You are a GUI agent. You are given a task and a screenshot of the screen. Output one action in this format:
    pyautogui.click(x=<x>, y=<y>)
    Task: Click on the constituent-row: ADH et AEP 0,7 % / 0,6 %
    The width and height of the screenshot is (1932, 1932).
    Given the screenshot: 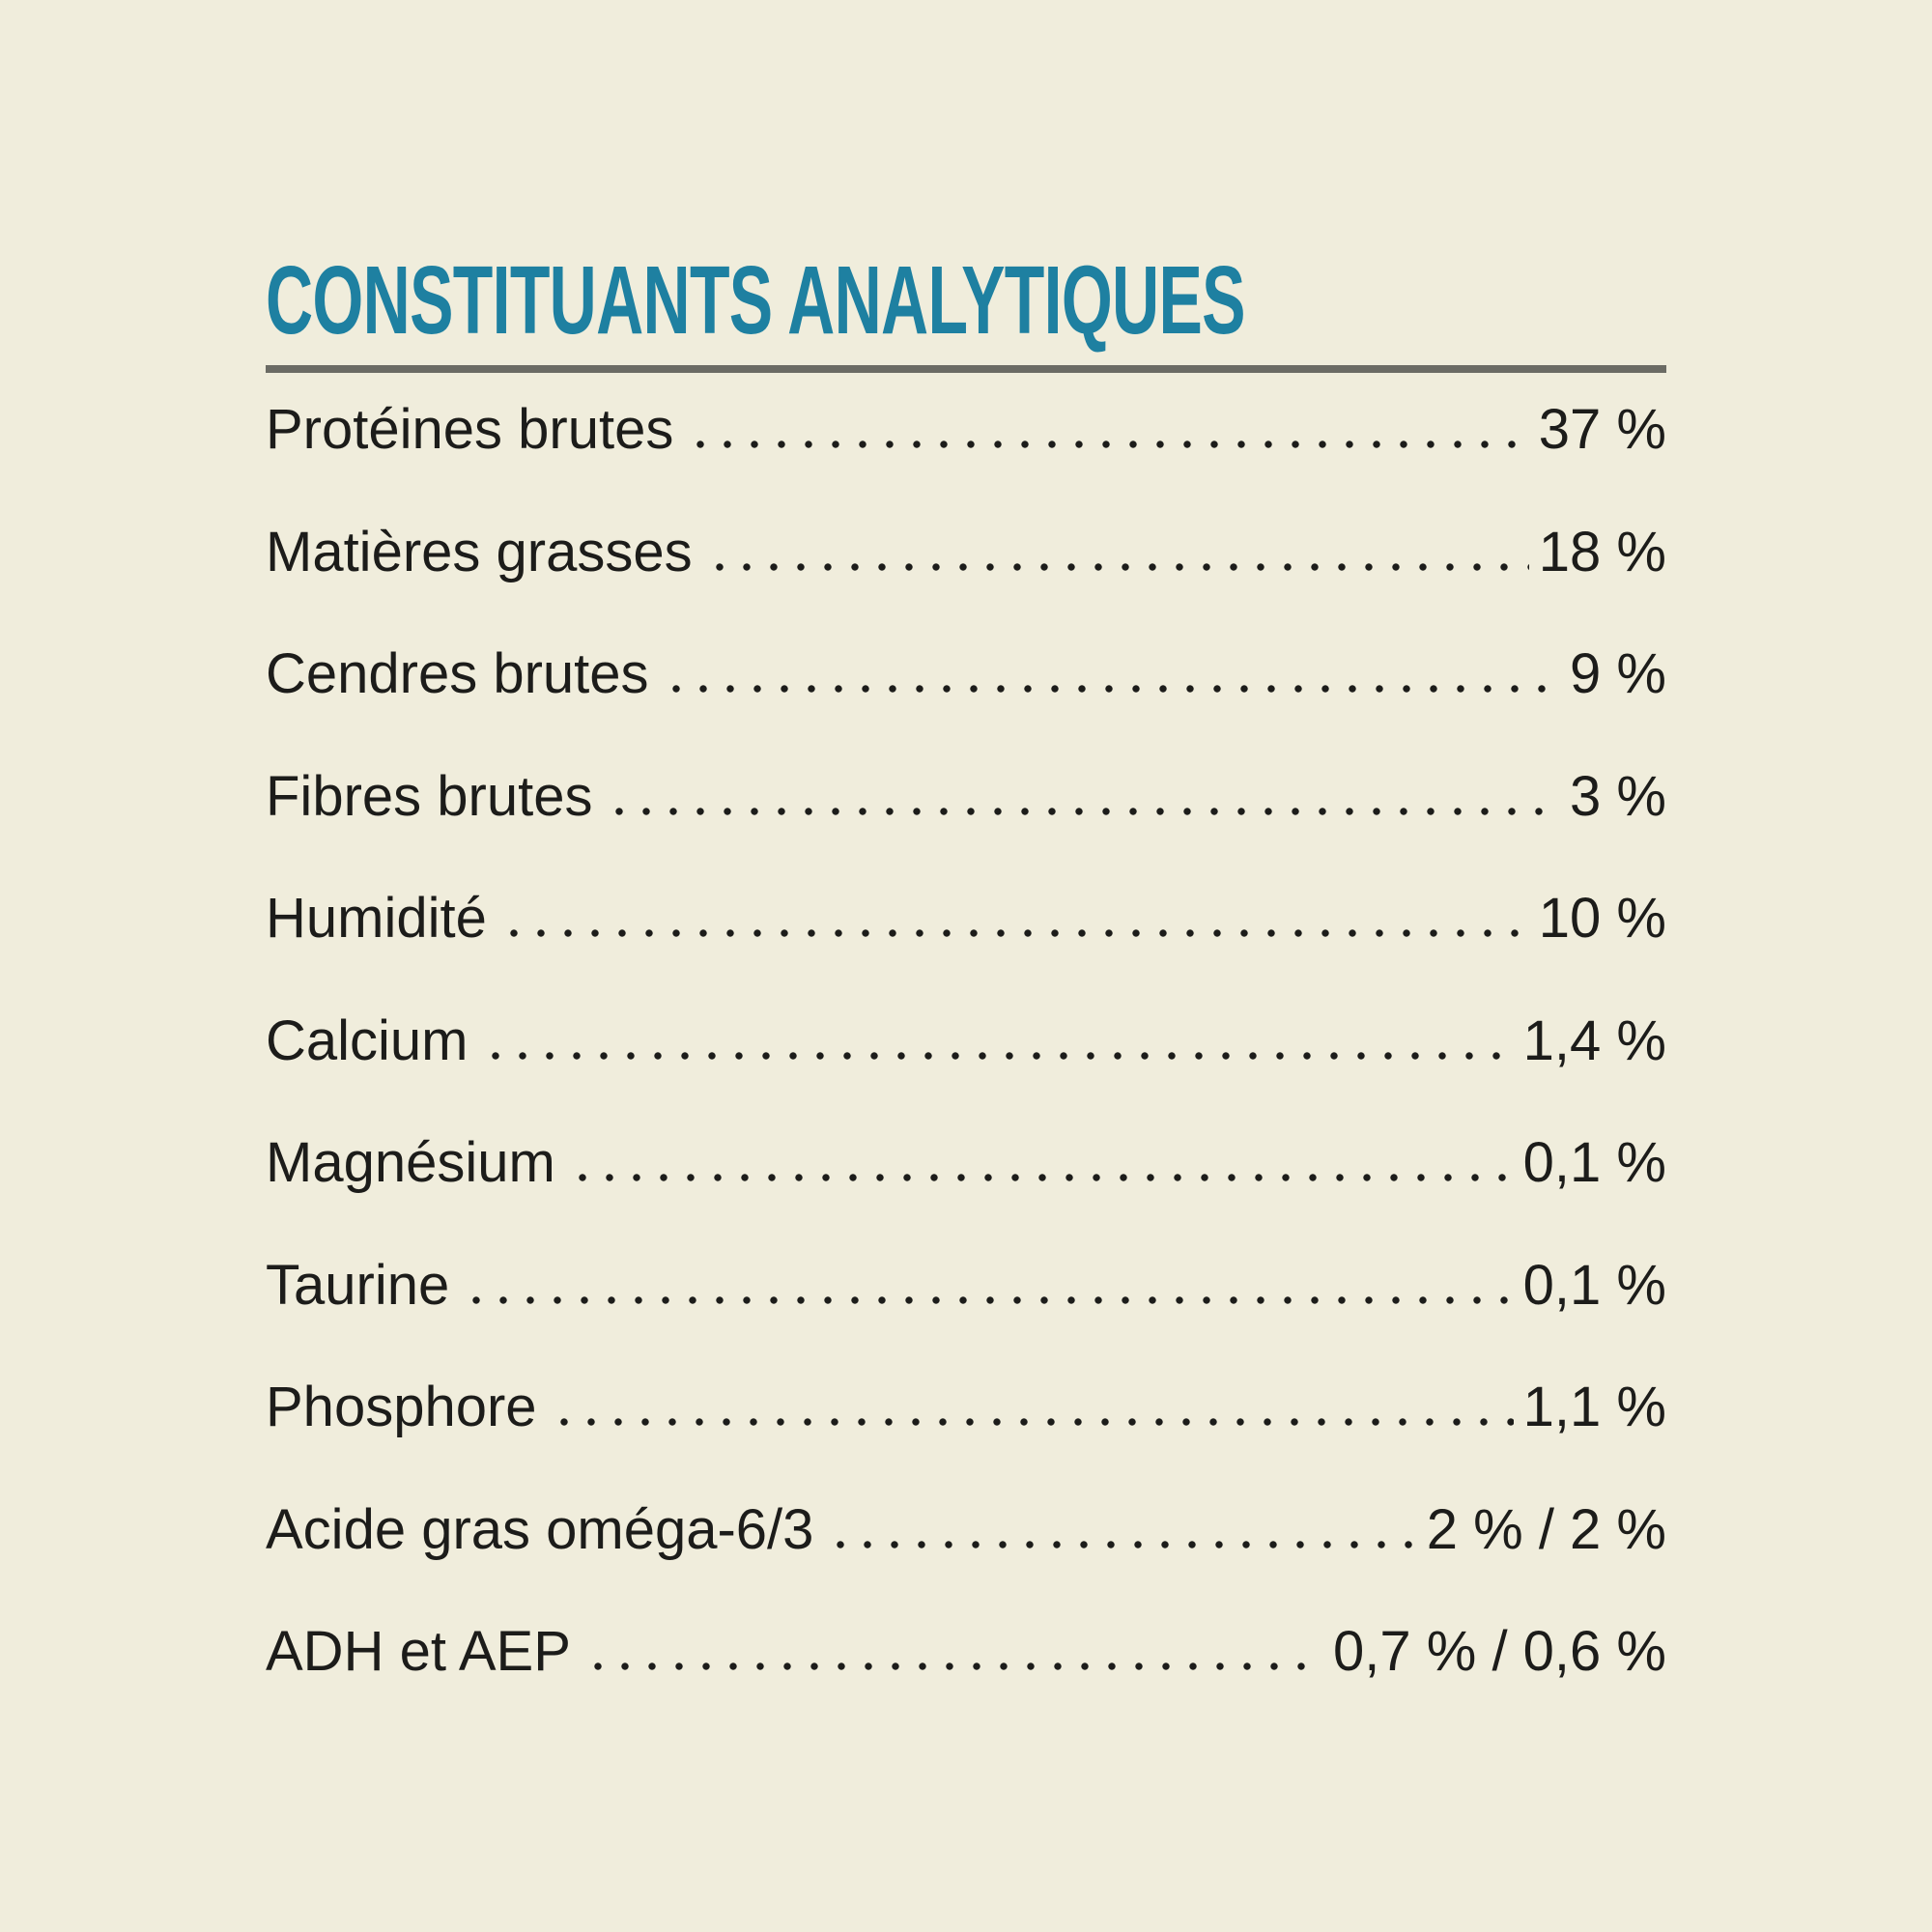 What is the action you would take?
    pyautogui.click(x=966, y=1656)
    